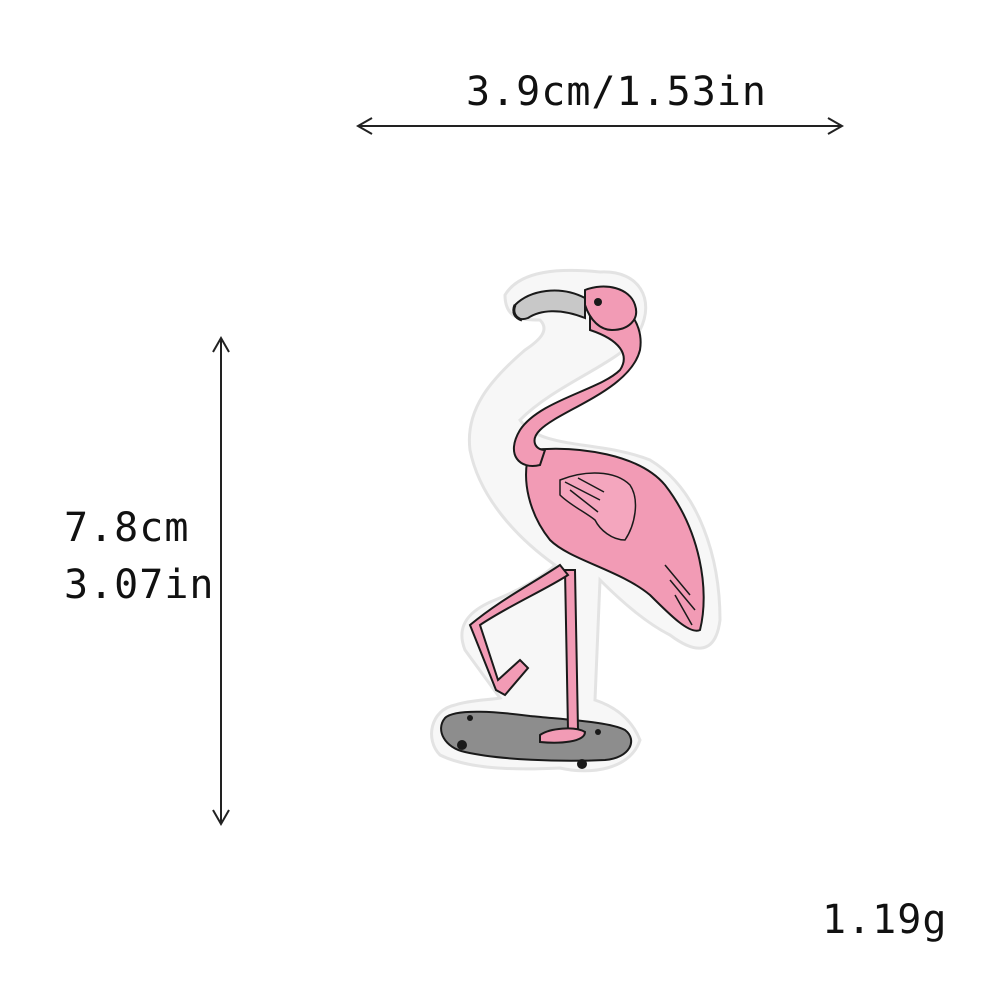 The width and height of the screenshot is (1000, 1000). I want to click on flamingo-legs, so click(527, 653).